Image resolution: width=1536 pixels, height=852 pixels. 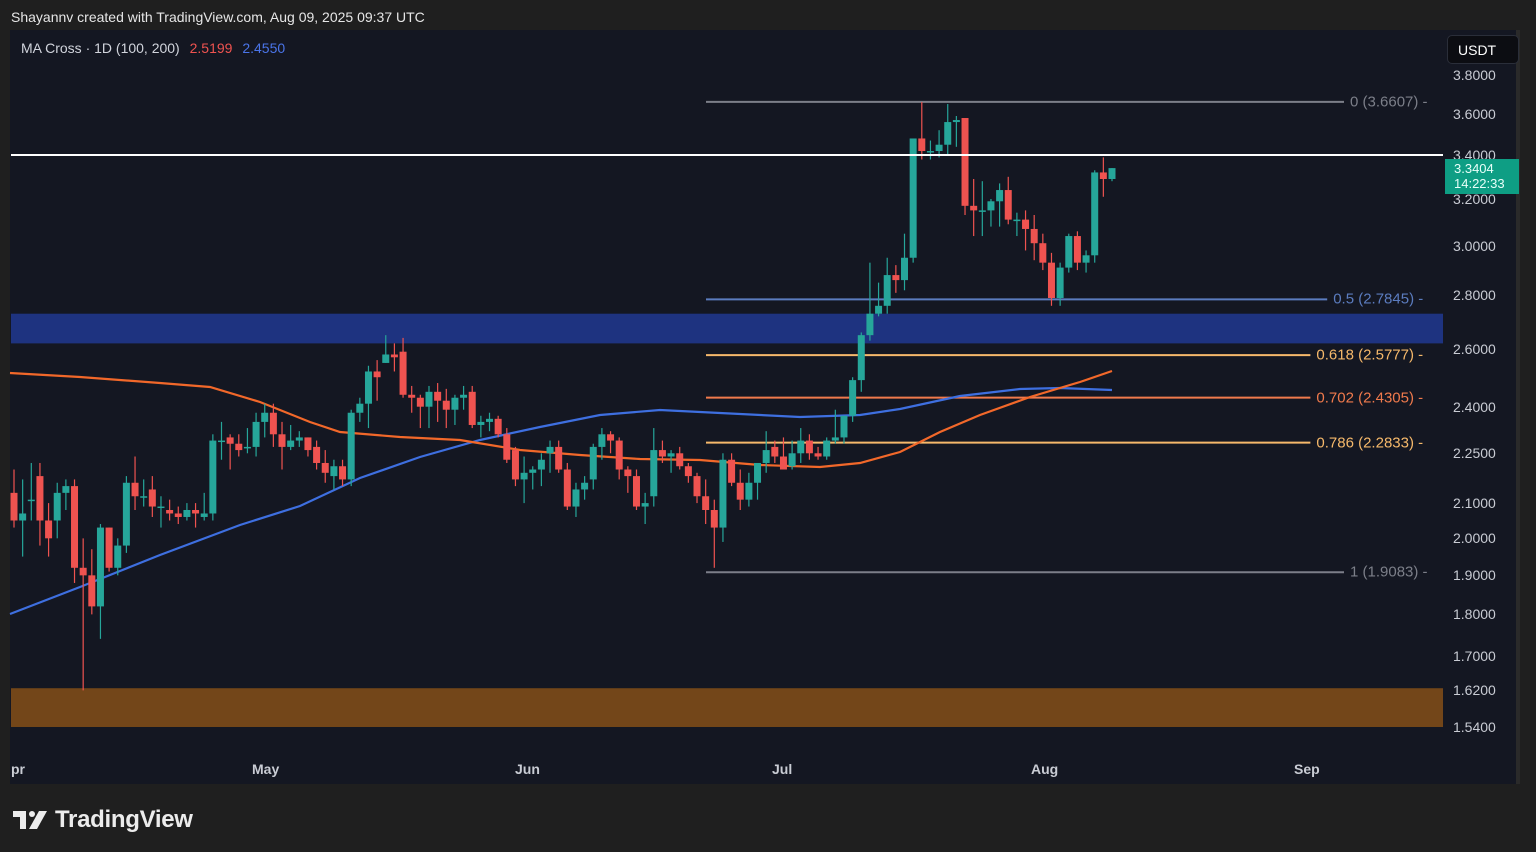 I want to click on price-axis-label: 1.7000, so click(x=1474, y=655).